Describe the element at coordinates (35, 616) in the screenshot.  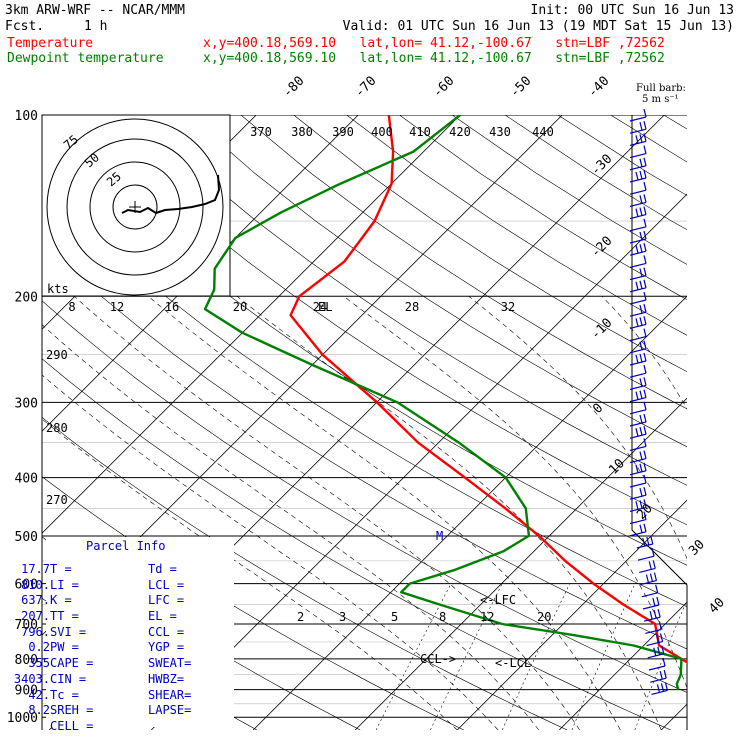
I see `parcel-info-value: 207.` at that location.